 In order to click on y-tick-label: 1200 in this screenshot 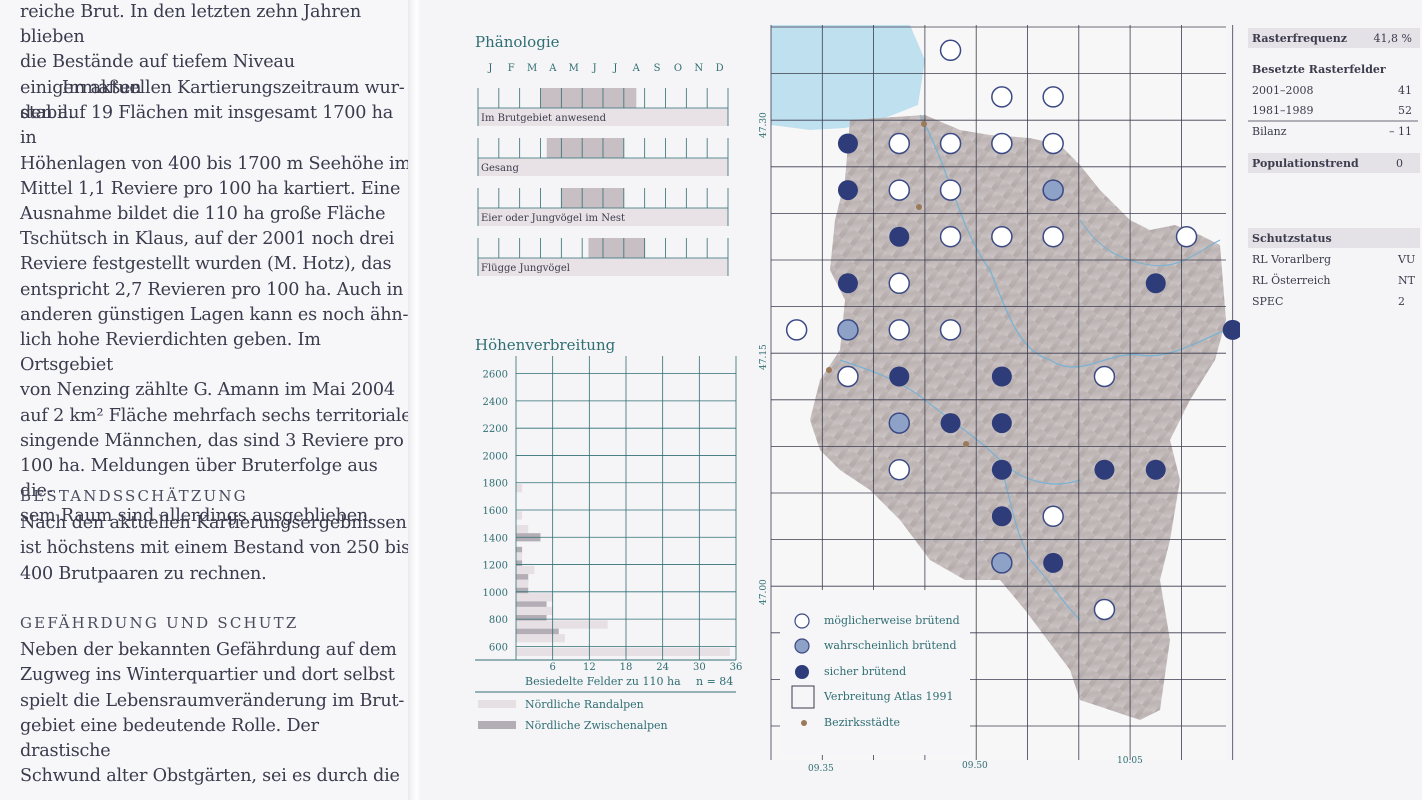, I will do `click(495, 566)`.